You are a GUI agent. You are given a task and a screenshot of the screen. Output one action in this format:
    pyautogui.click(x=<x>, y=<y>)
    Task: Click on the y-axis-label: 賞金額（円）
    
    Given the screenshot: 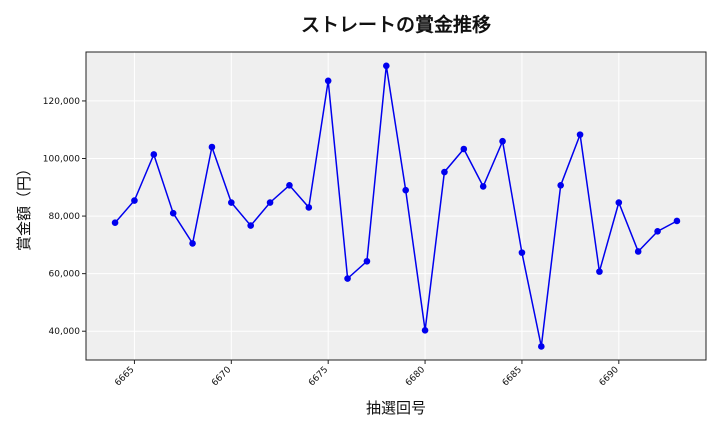 What is the action you would take?
    pyautogui.click(x=24, y=206)
    